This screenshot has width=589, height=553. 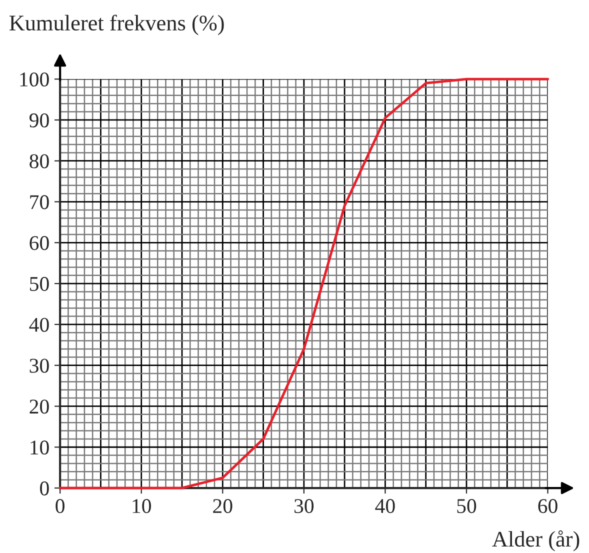 What do you see at coordinates (385, 506) in the screenshot?
I see `x-tick-label: 40` at bounding box center [385, 506].